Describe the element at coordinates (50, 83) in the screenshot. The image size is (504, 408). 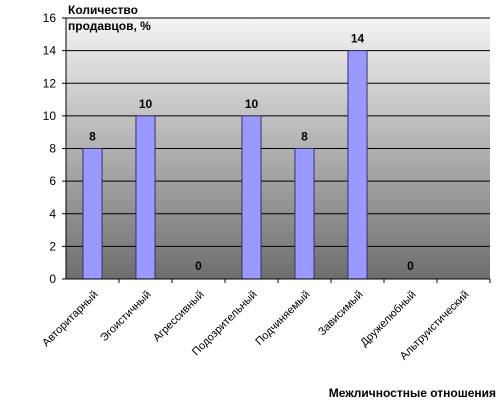
I see `y-tick-label: 12` at that location.